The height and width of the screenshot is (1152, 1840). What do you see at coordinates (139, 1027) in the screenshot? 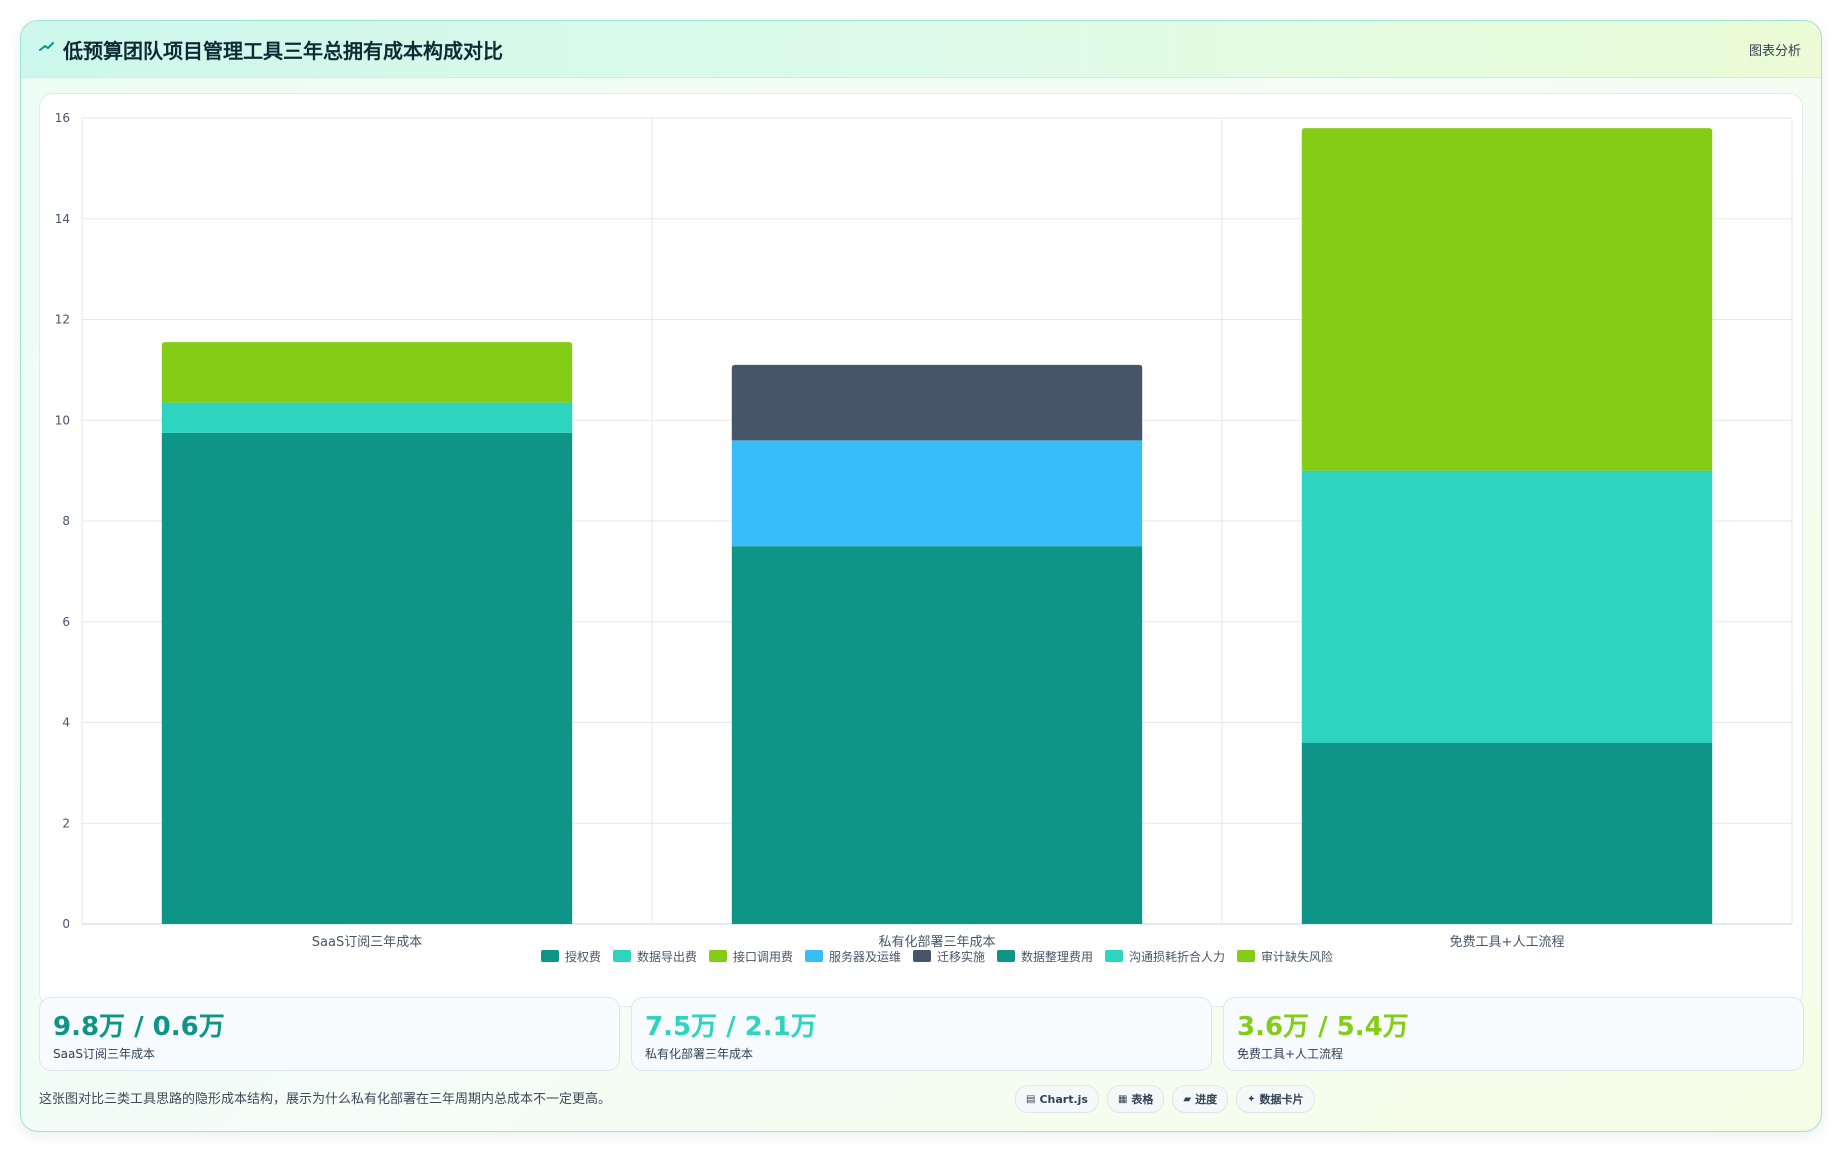
I see `stat-value: 9.8万 / 0.6万` at bounding box center [139, 1027].